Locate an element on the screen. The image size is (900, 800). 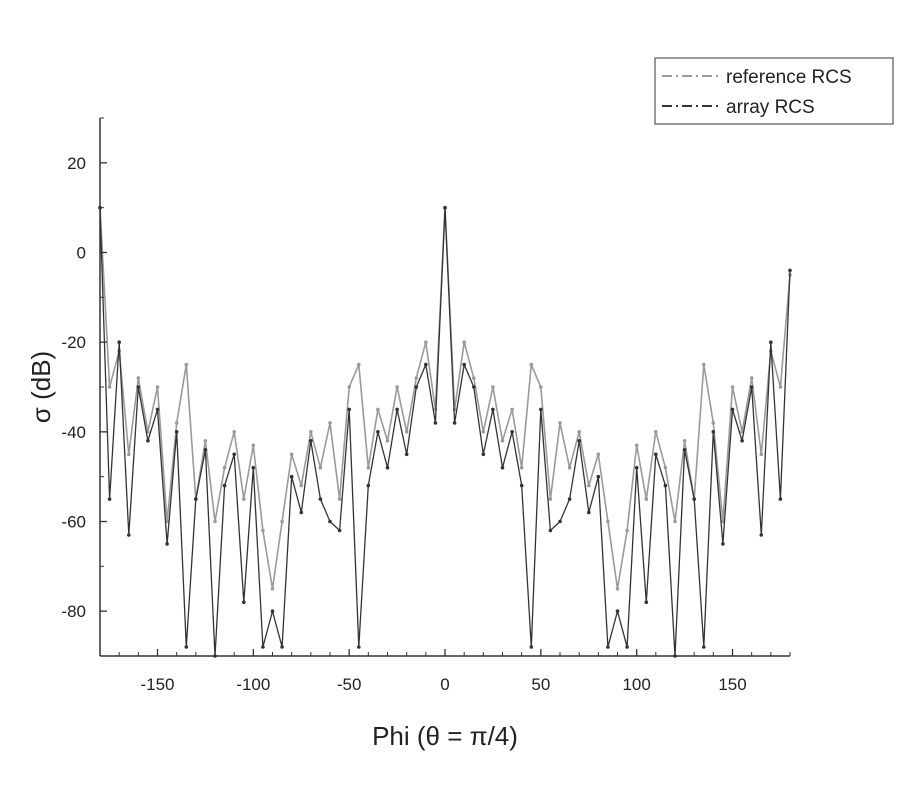
legend-box is located at coordinates (774, 91).